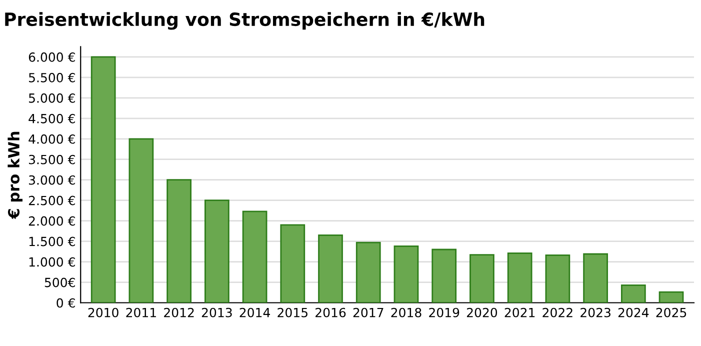  Describe the element at coordinates (103, 313) in the screenshot. I see `x-tick-label: 2010` at that location.